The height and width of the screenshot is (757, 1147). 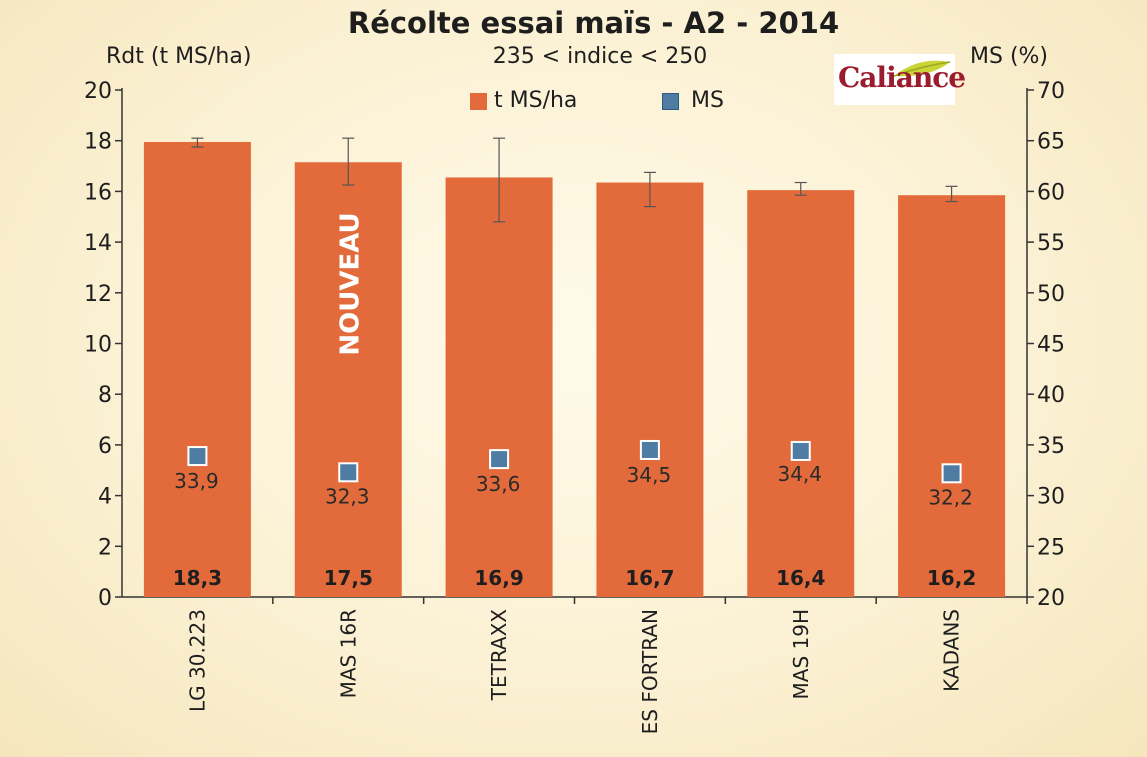 I want to click on y-right-tick-label: 65, so click(x=1051, y=142).